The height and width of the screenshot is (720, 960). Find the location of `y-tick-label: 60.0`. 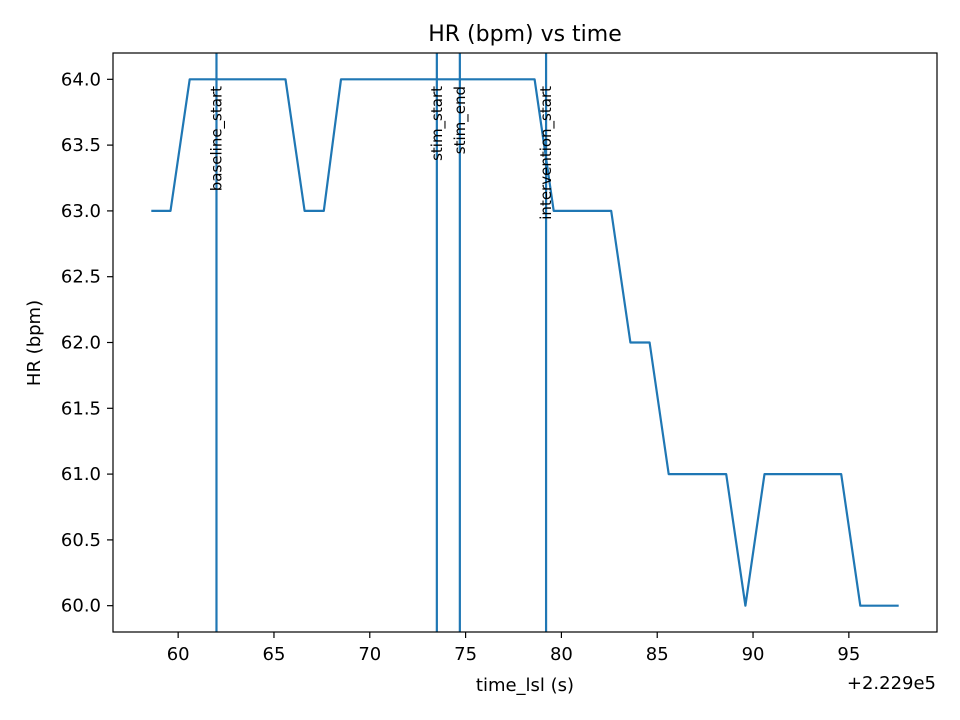

y-tick-label: 60.0 is located at coordinates (81, 606).